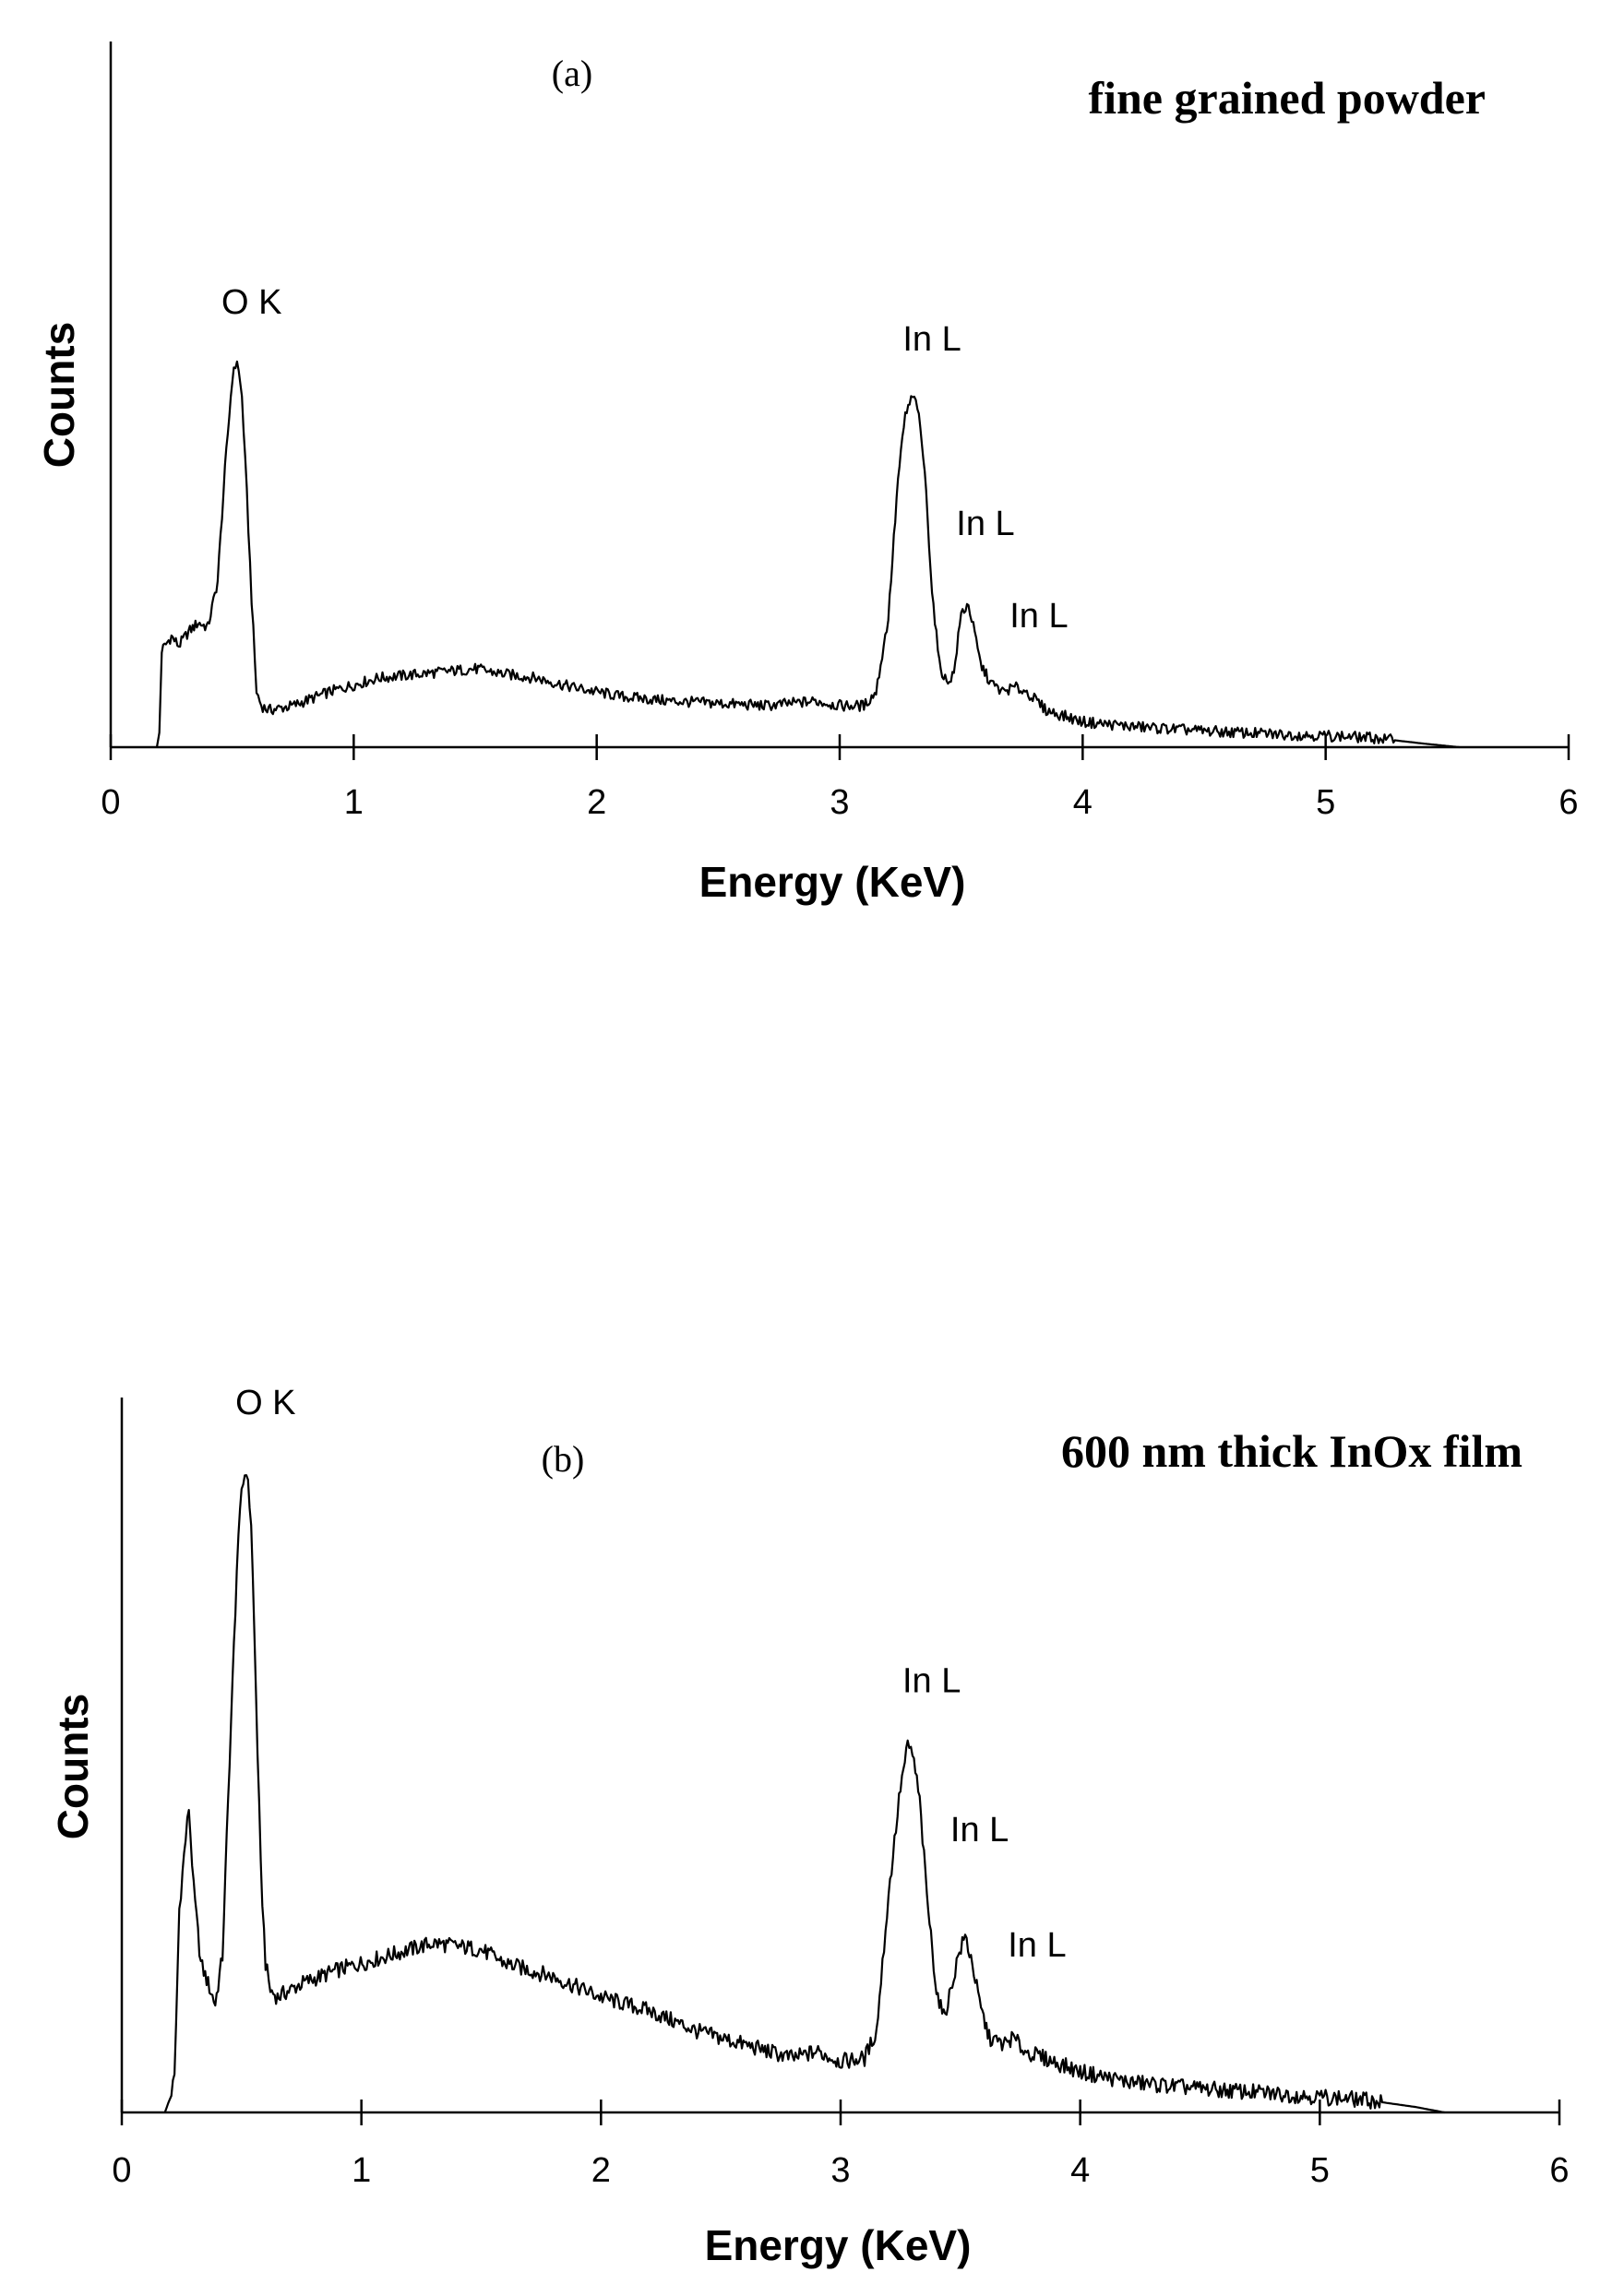 The width and height of the screenshot is (1624, 2296). I want to click on panel-b-ticks: 0 1 2 3 4 5 6, so click(841, 2145).